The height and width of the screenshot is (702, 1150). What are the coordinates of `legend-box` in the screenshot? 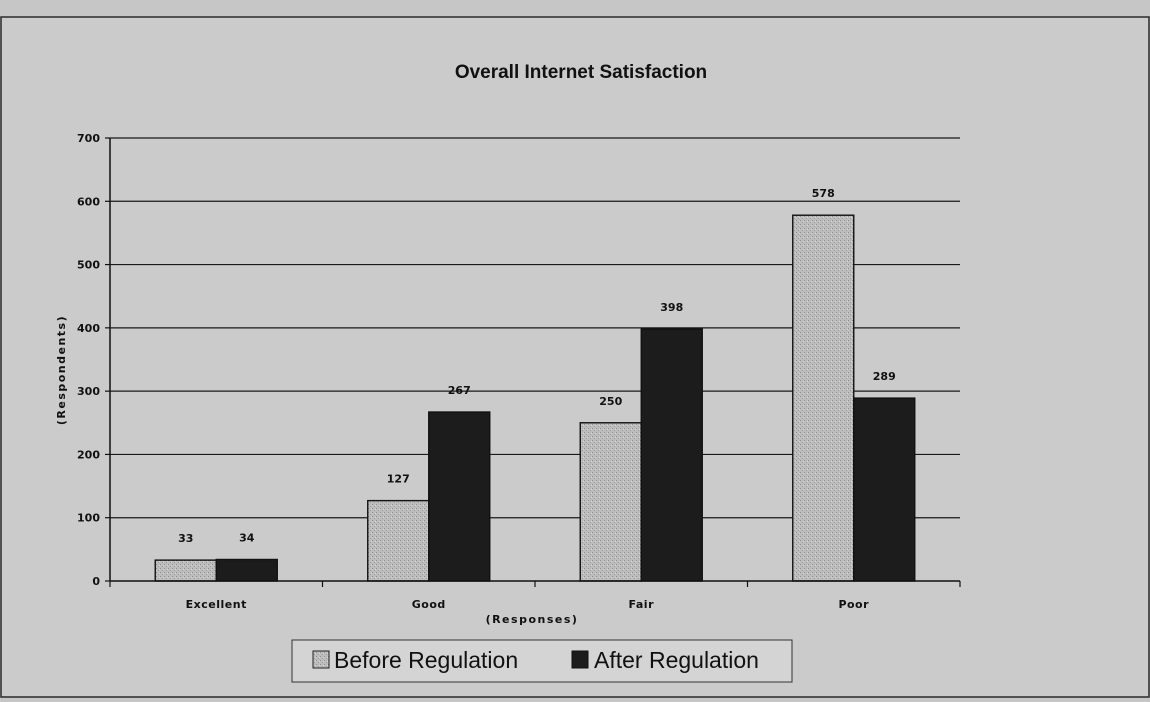 It's located at (542, 661).